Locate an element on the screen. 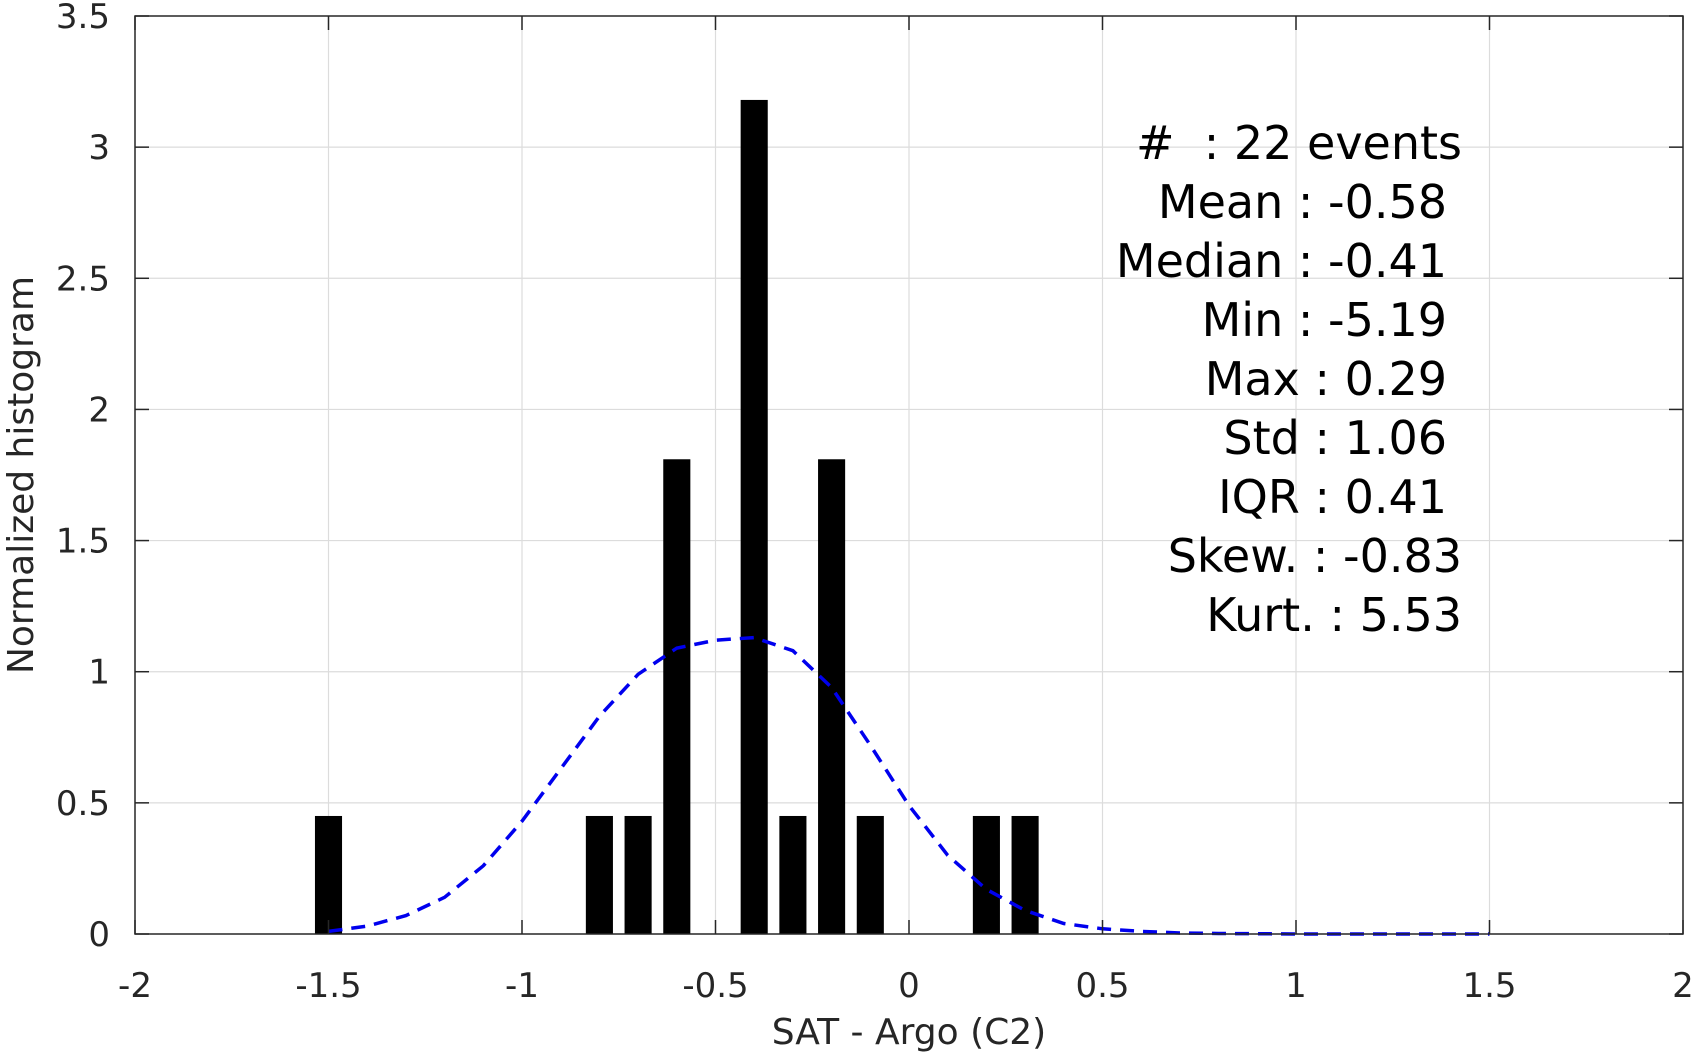 The height and width of the screenshot is (1056, 1703). y-tick-label: 2.5 is located at coordinates (83, 279).